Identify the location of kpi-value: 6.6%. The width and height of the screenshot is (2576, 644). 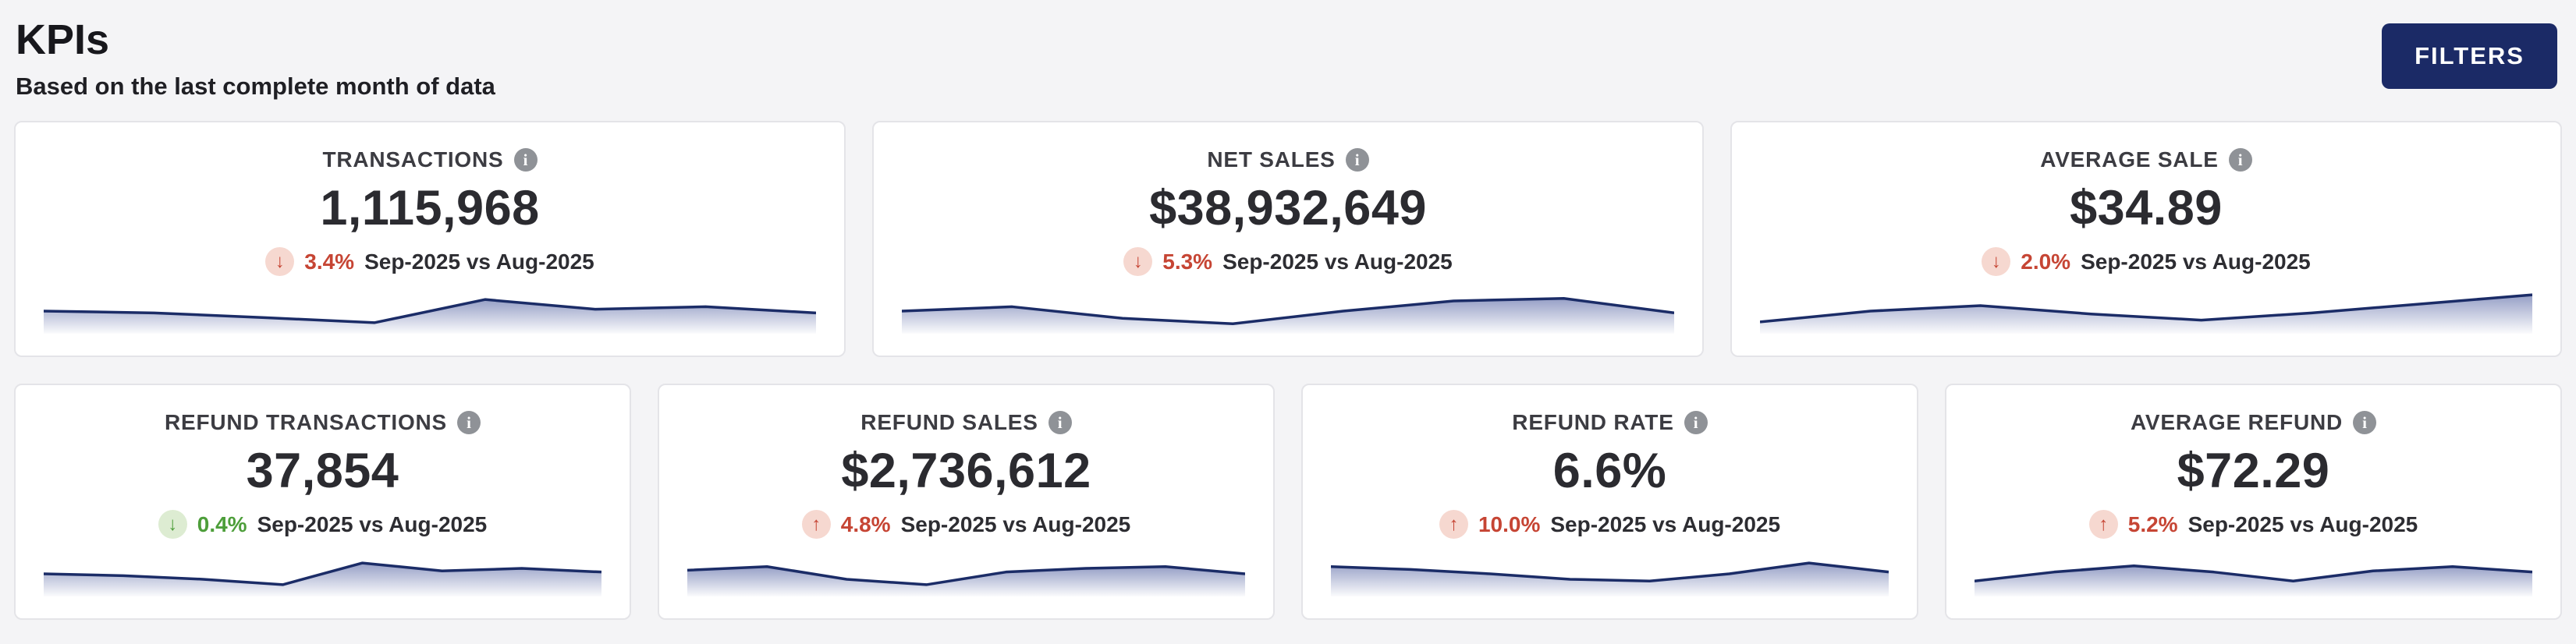
(1609, 471).